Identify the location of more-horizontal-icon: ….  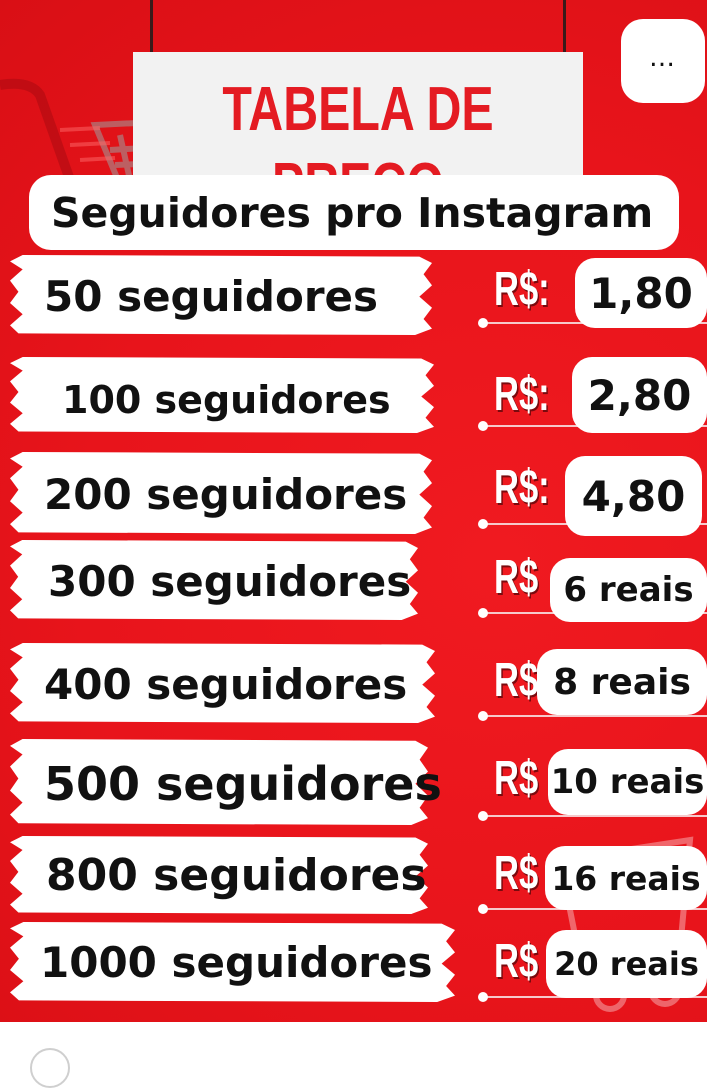
(663, 58).